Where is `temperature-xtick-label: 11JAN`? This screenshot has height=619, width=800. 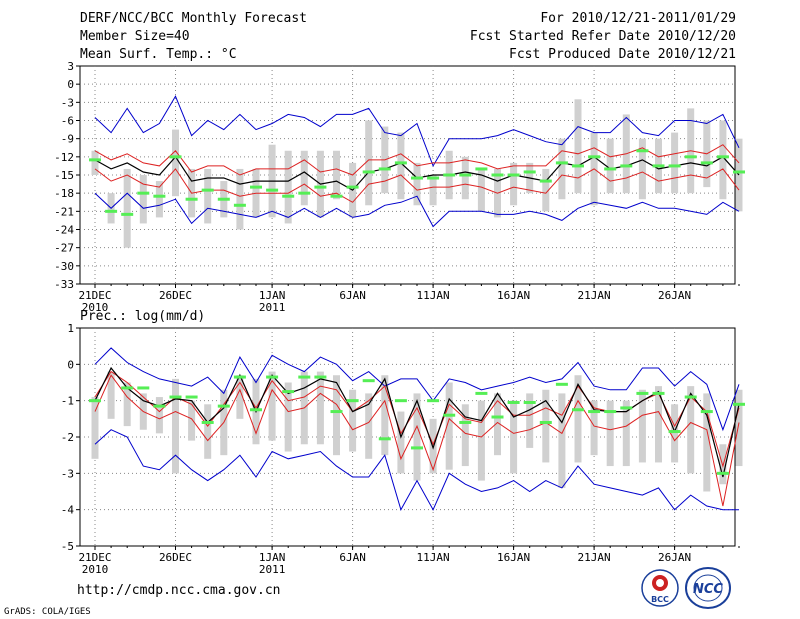 temperature-xtick-label: 11JAN is located at coordinates (433, 295).